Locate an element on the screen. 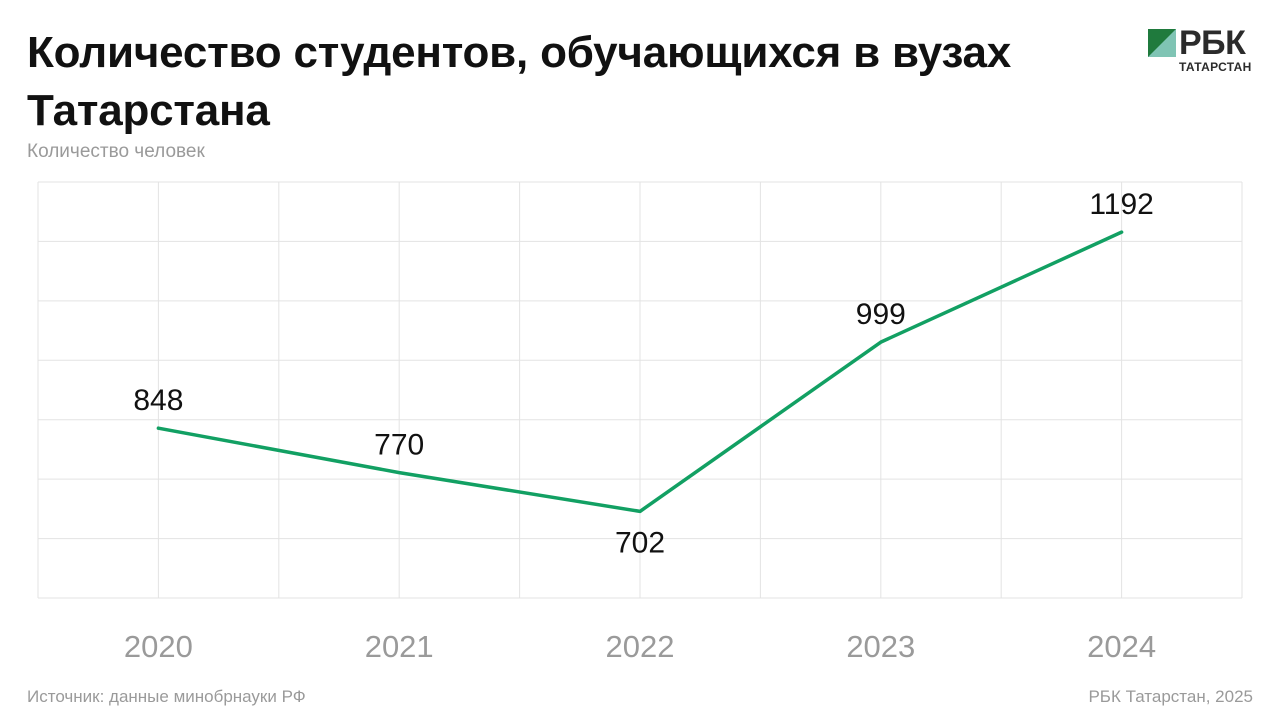 The width and height of the screenshot is (1280, 720). chart-x-axis: 2020 2021 2022 2023 2024 is located at coordinates (640, 646).